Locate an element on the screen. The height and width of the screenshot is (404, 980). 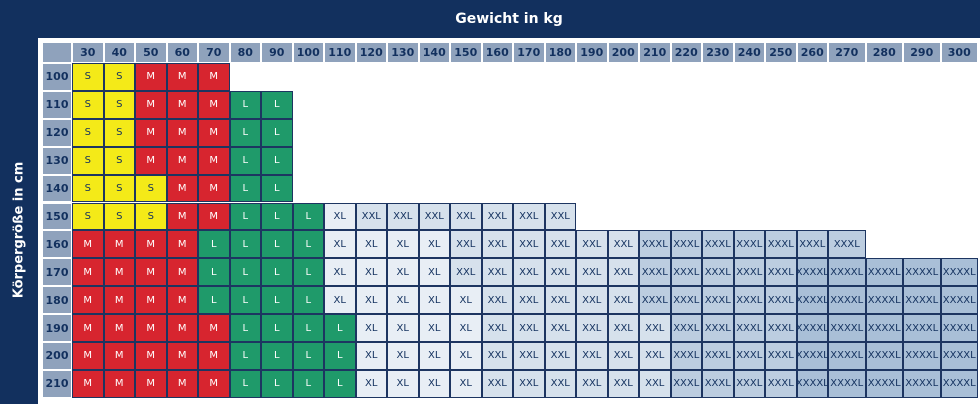
row-header: 110 is located at coordinates (57, 104).